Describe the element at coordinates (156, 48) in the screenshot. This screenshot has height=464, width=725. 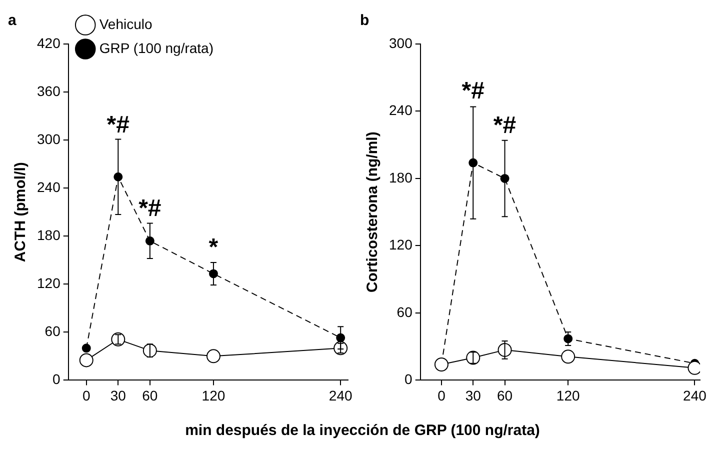
I see `legend-label: GRP (100 ng/rata)` at that location.